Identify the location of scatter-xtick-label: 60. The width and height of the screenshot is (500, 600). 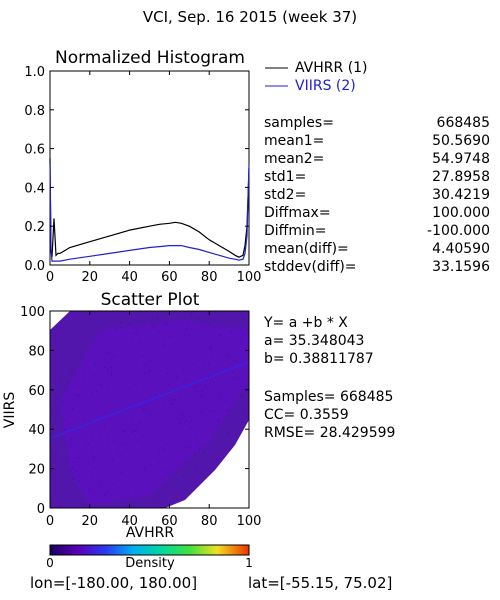
(169, 521).